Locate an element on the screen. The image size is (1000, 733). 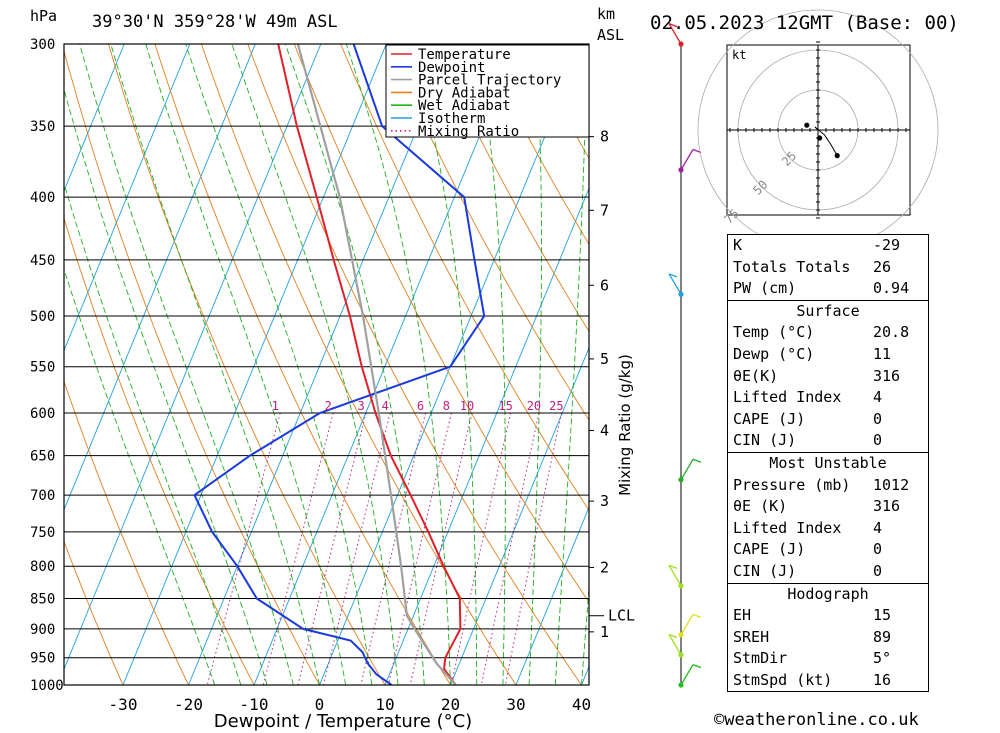
legend-box is located at coordinates (487, 91).